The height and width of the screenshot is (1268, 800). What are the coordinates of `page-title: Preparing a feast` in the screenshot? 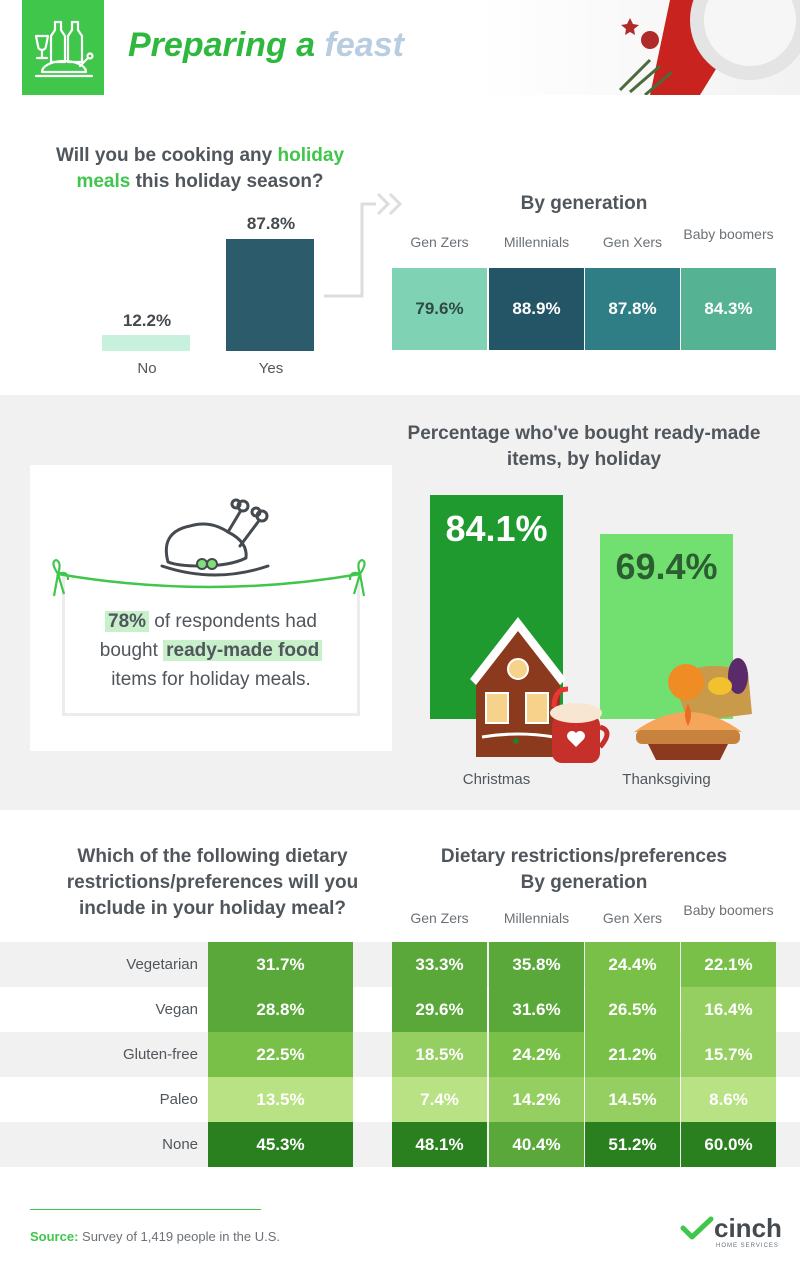 It's located at (266, 45).